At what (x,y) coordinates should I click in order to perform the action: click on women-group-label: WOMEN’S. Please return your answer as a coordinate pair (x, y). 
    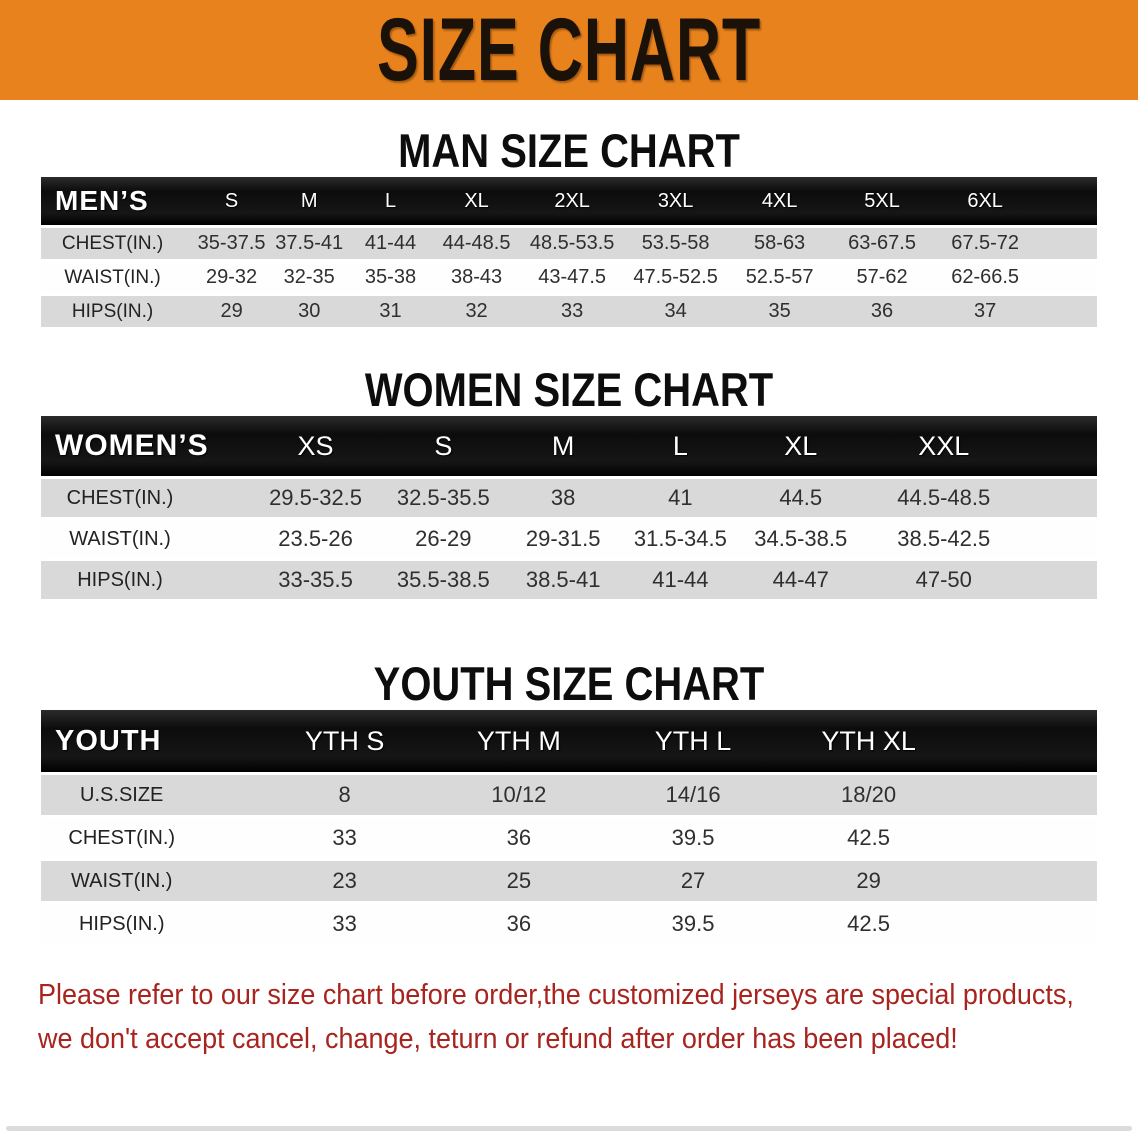
    Looking at the image, I should click on (145, 446).